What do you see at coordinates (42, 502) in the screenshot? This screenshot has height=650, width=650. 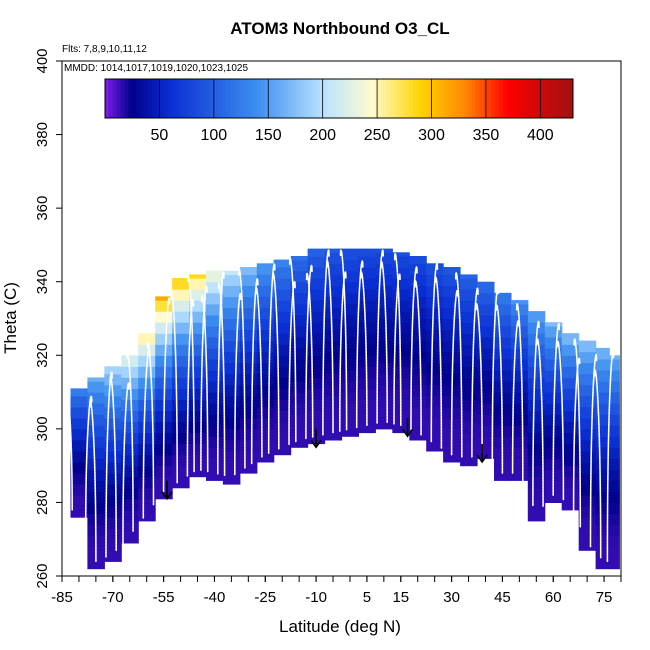 I see `y-tick-label: 280` at bounding box center [42, 502].